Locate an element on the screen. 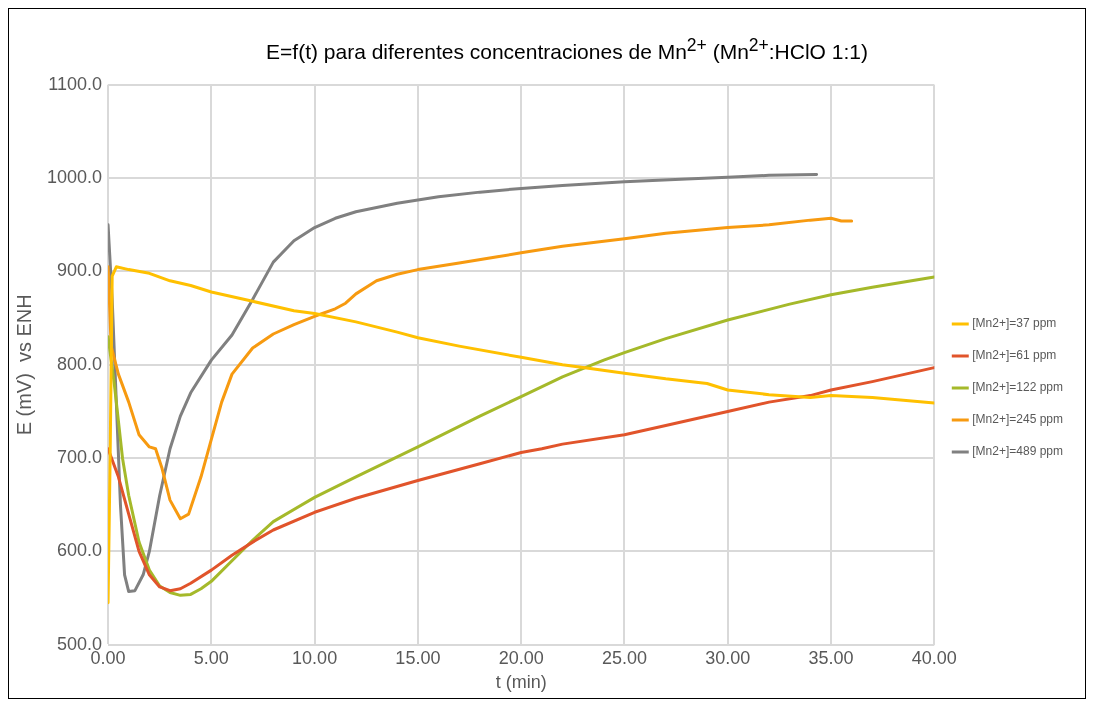 This screenshot has height=713, width=1094. x-tick-label: 40.00 is located at coordinates (934, 657).